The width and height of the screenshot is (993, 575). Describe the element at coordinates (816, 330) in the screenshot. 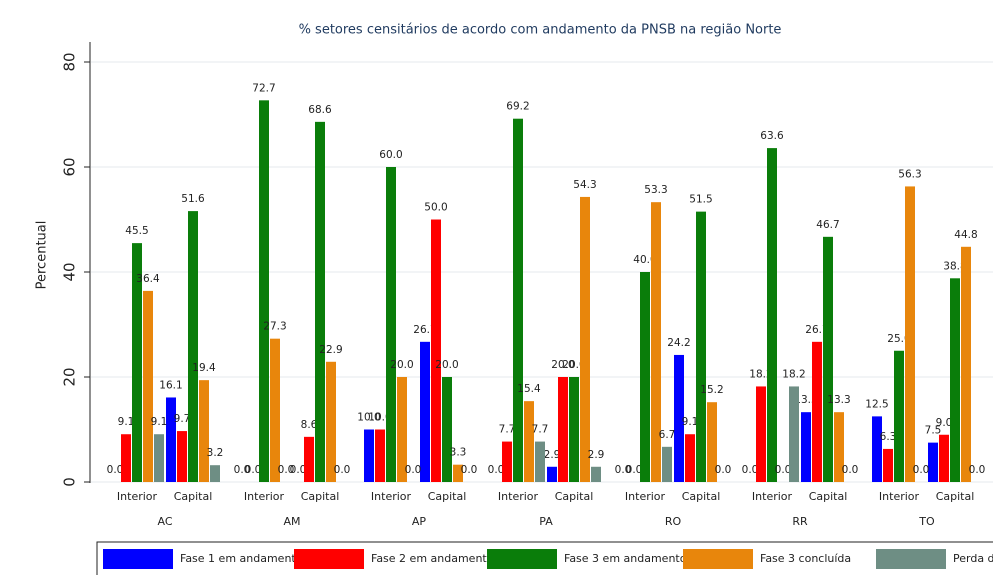

I see `value-label: 26.7` at that location.